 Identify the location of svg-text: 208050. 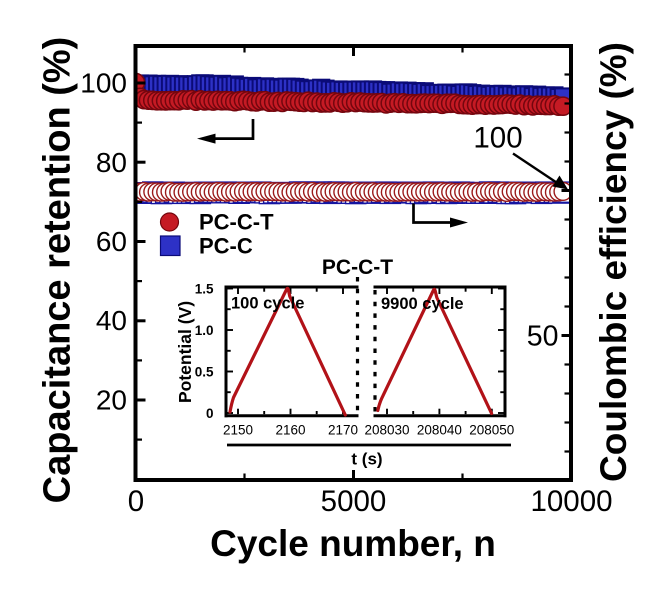
(491, 430).